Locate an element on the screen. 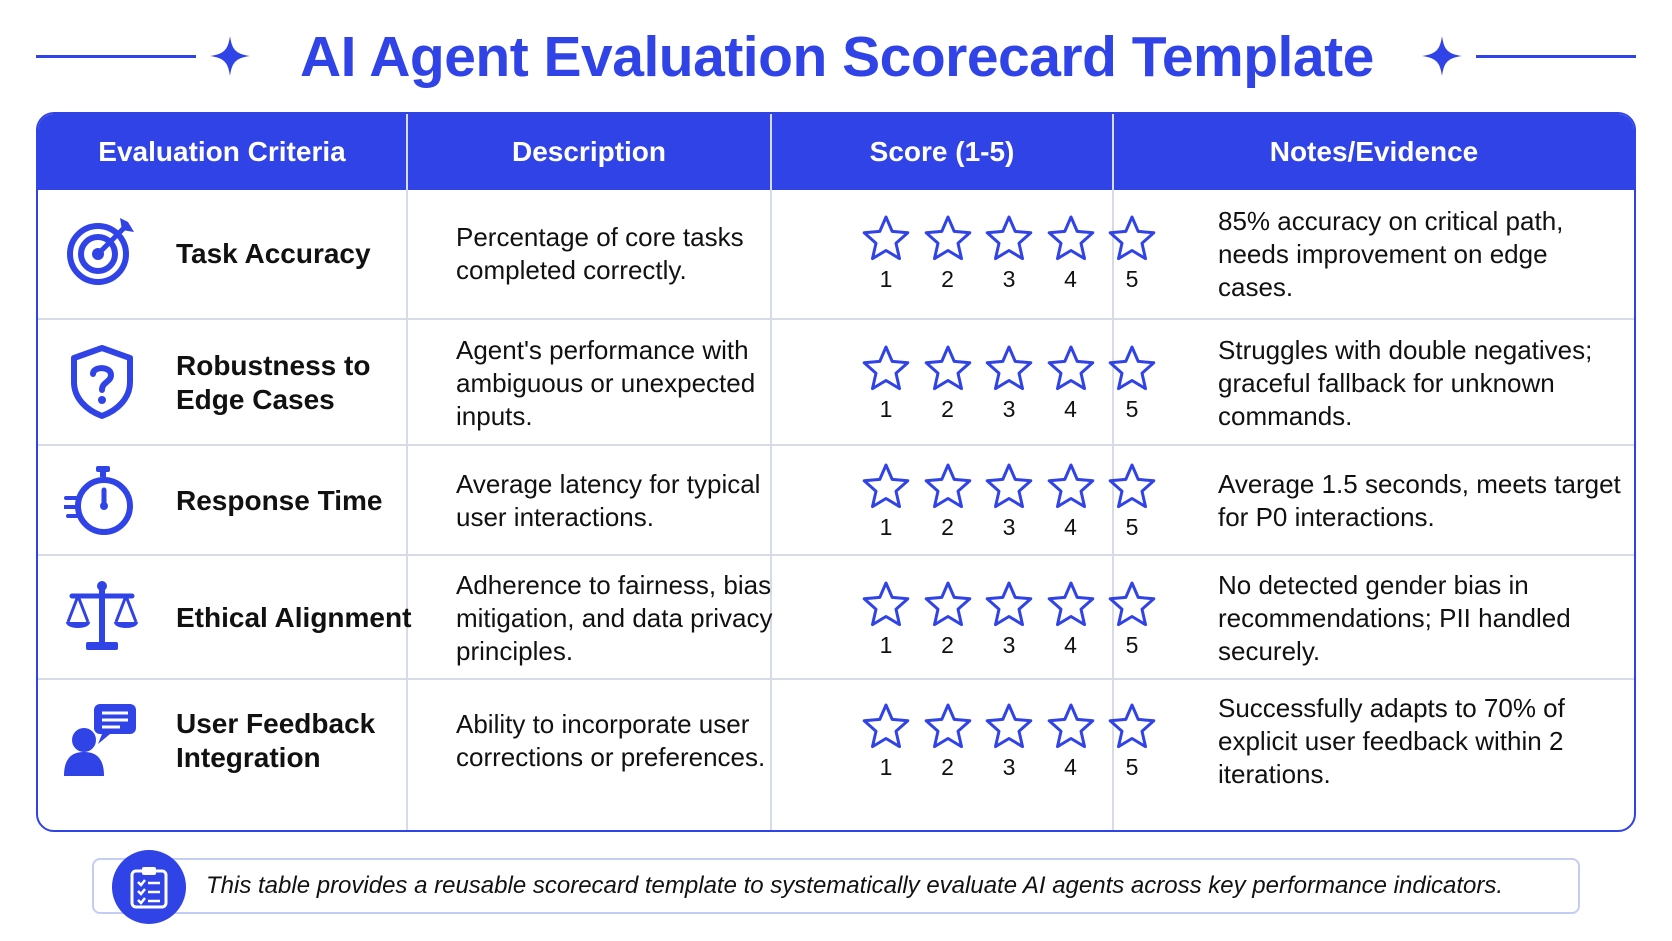 The height and width of the screenshot is (941, 1672). criterion-name: Response Time is located at coordinates (279, 500).